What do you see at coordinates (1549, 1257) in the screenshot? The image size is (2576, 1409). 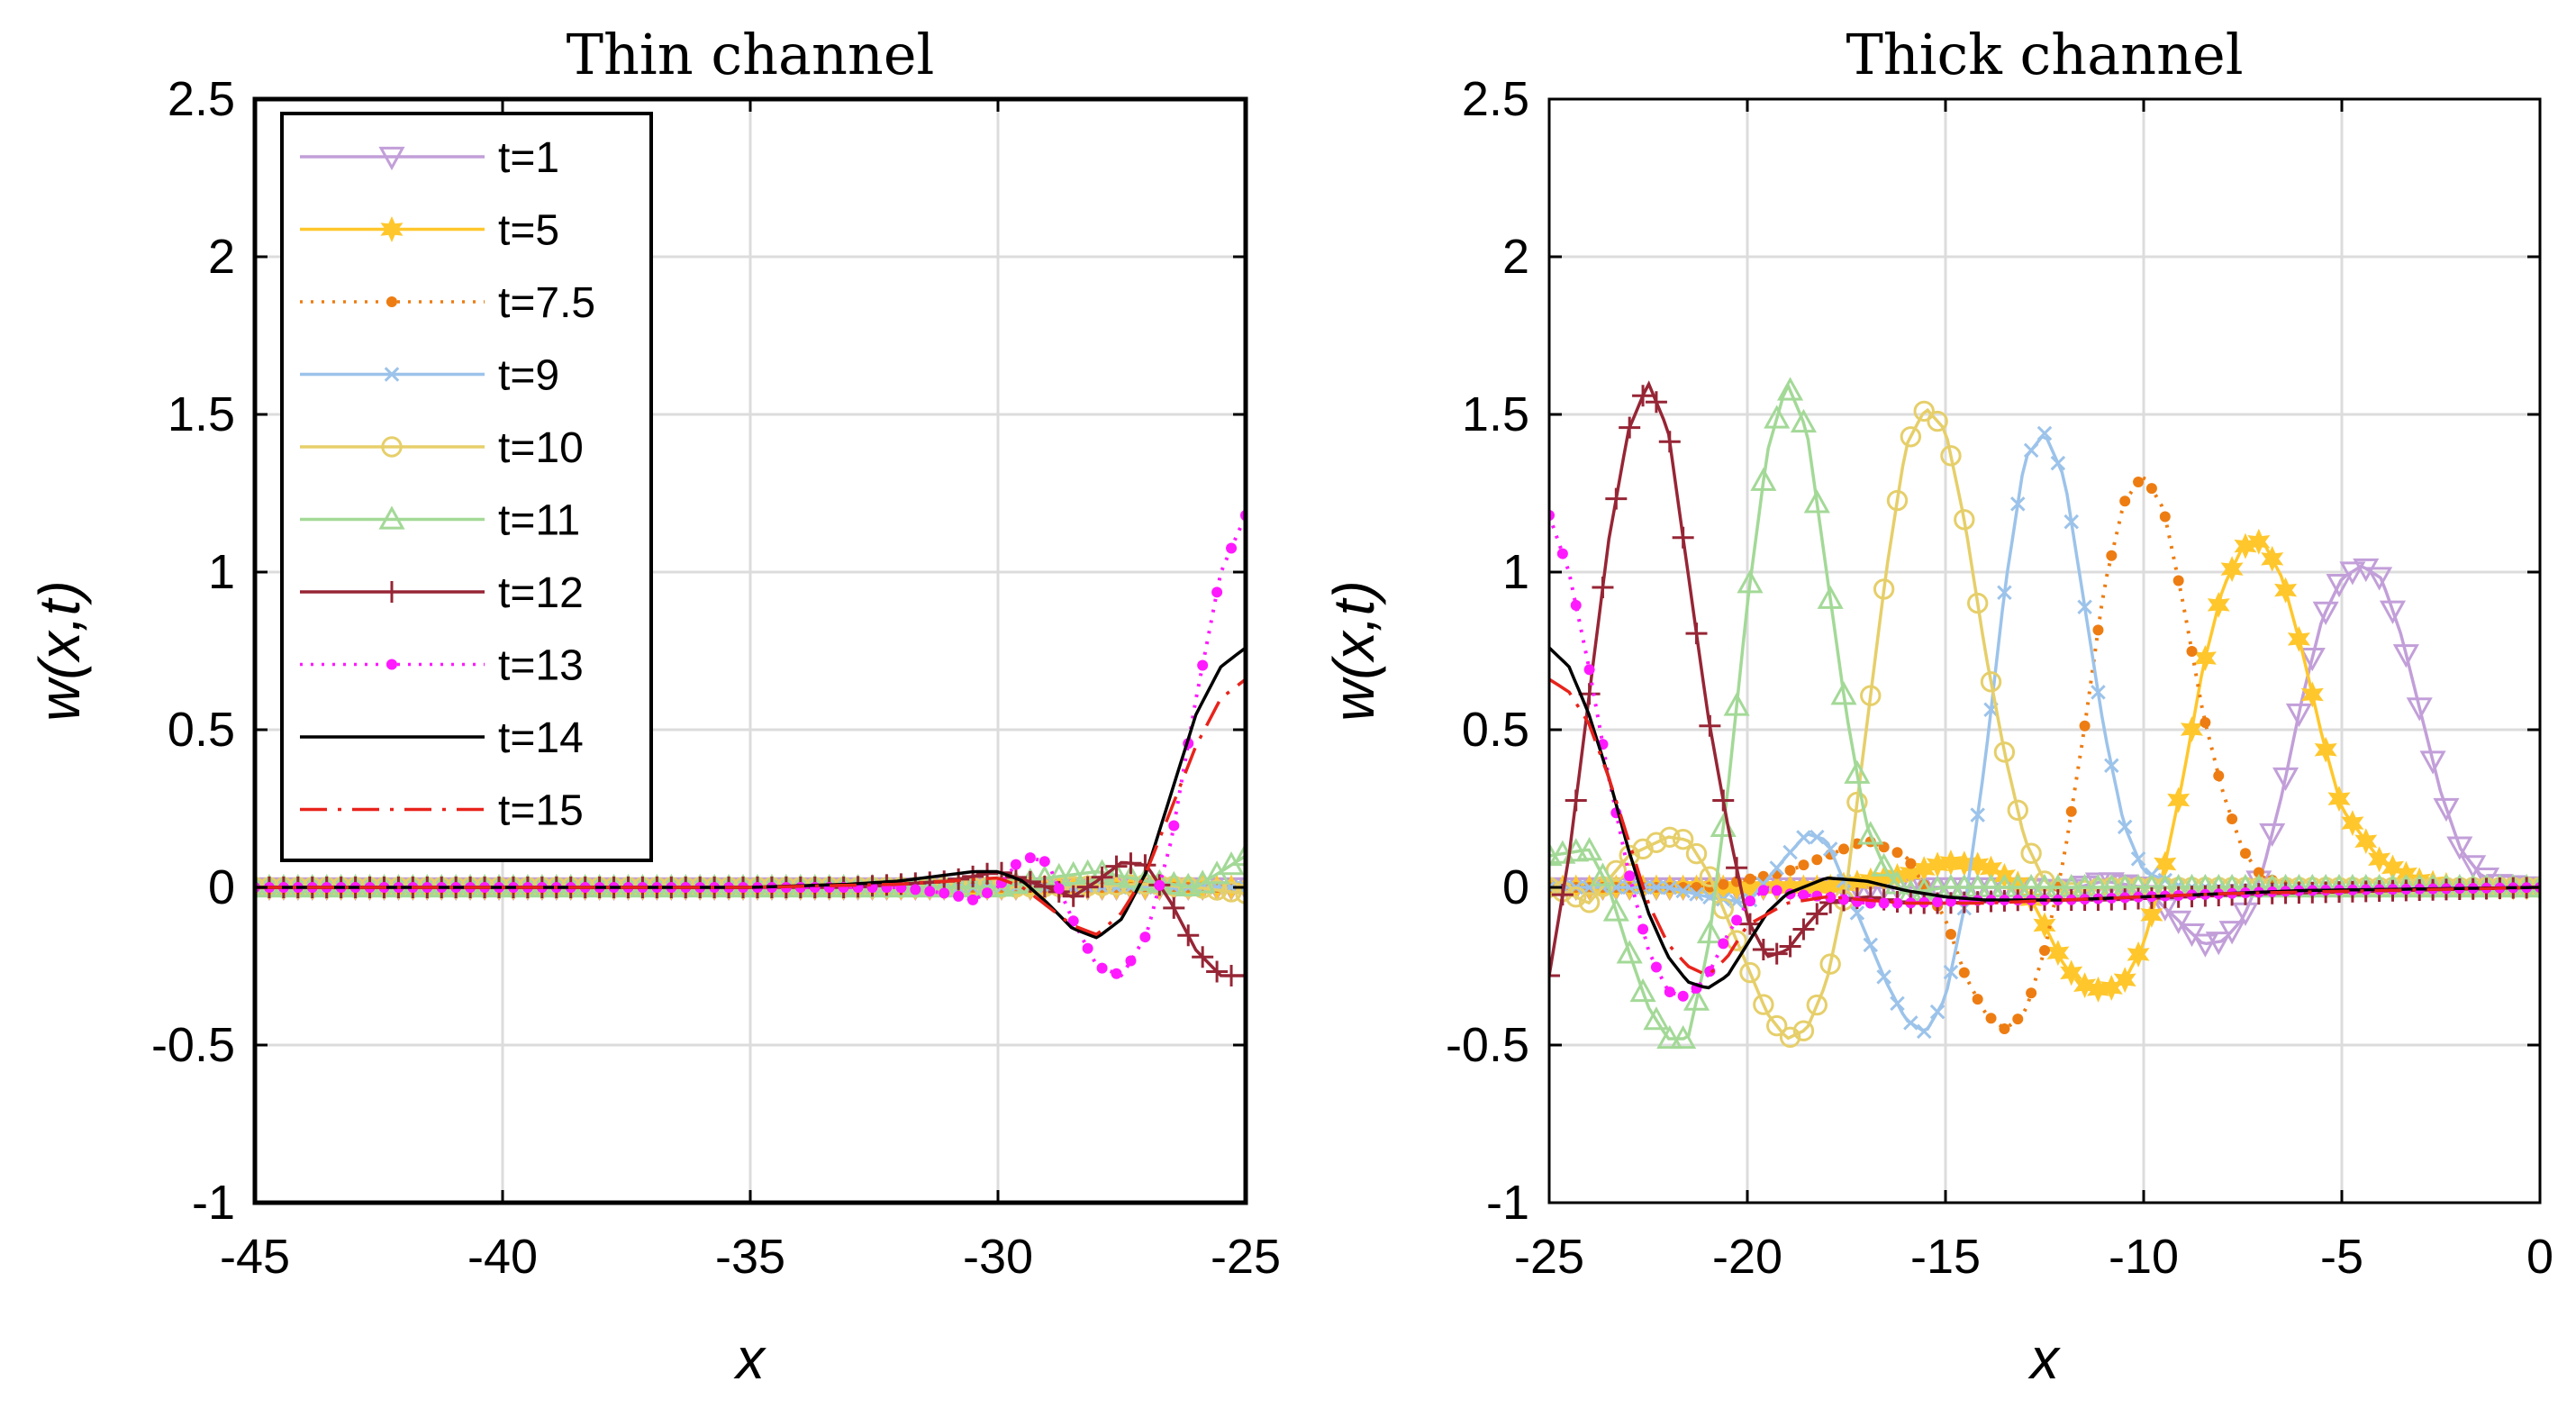 I see `x-tick-label: -25` at bounding box center [1549, 1257].